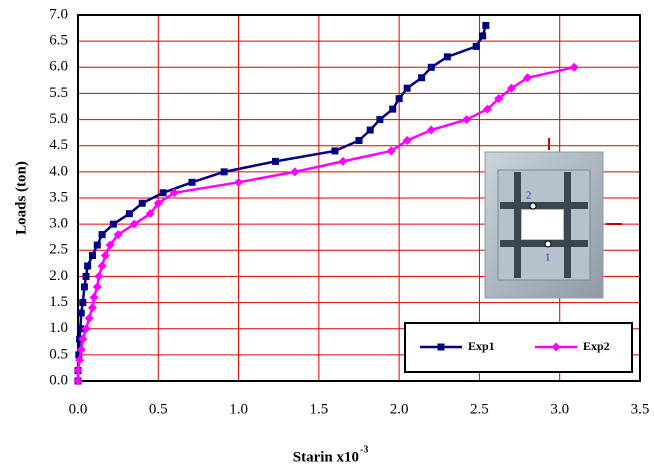  I want to click on legend: Exp1 Exp2, so click(518, 347).